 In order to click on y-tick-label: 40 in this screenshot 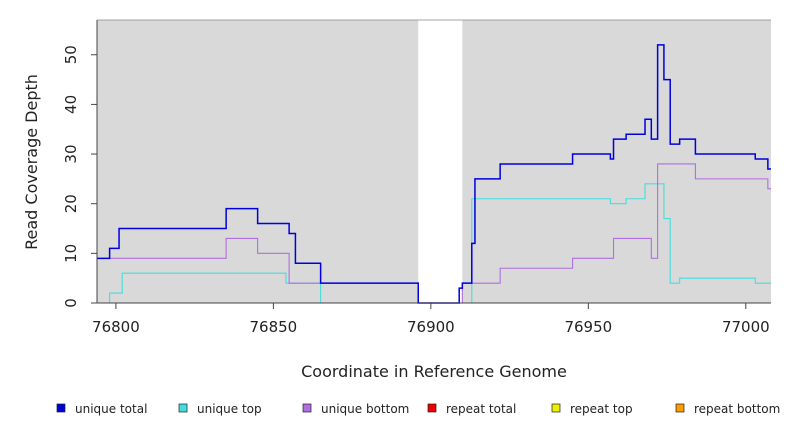, I will do `click(71, 104)`.